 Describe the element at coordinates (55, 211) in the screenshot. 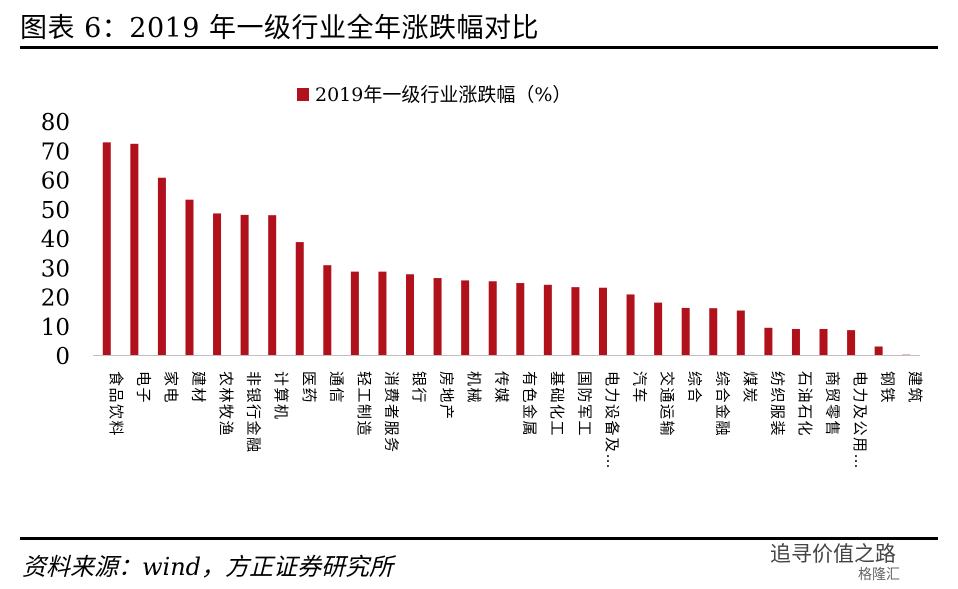

I see `y-tick-label: 50` at that location.